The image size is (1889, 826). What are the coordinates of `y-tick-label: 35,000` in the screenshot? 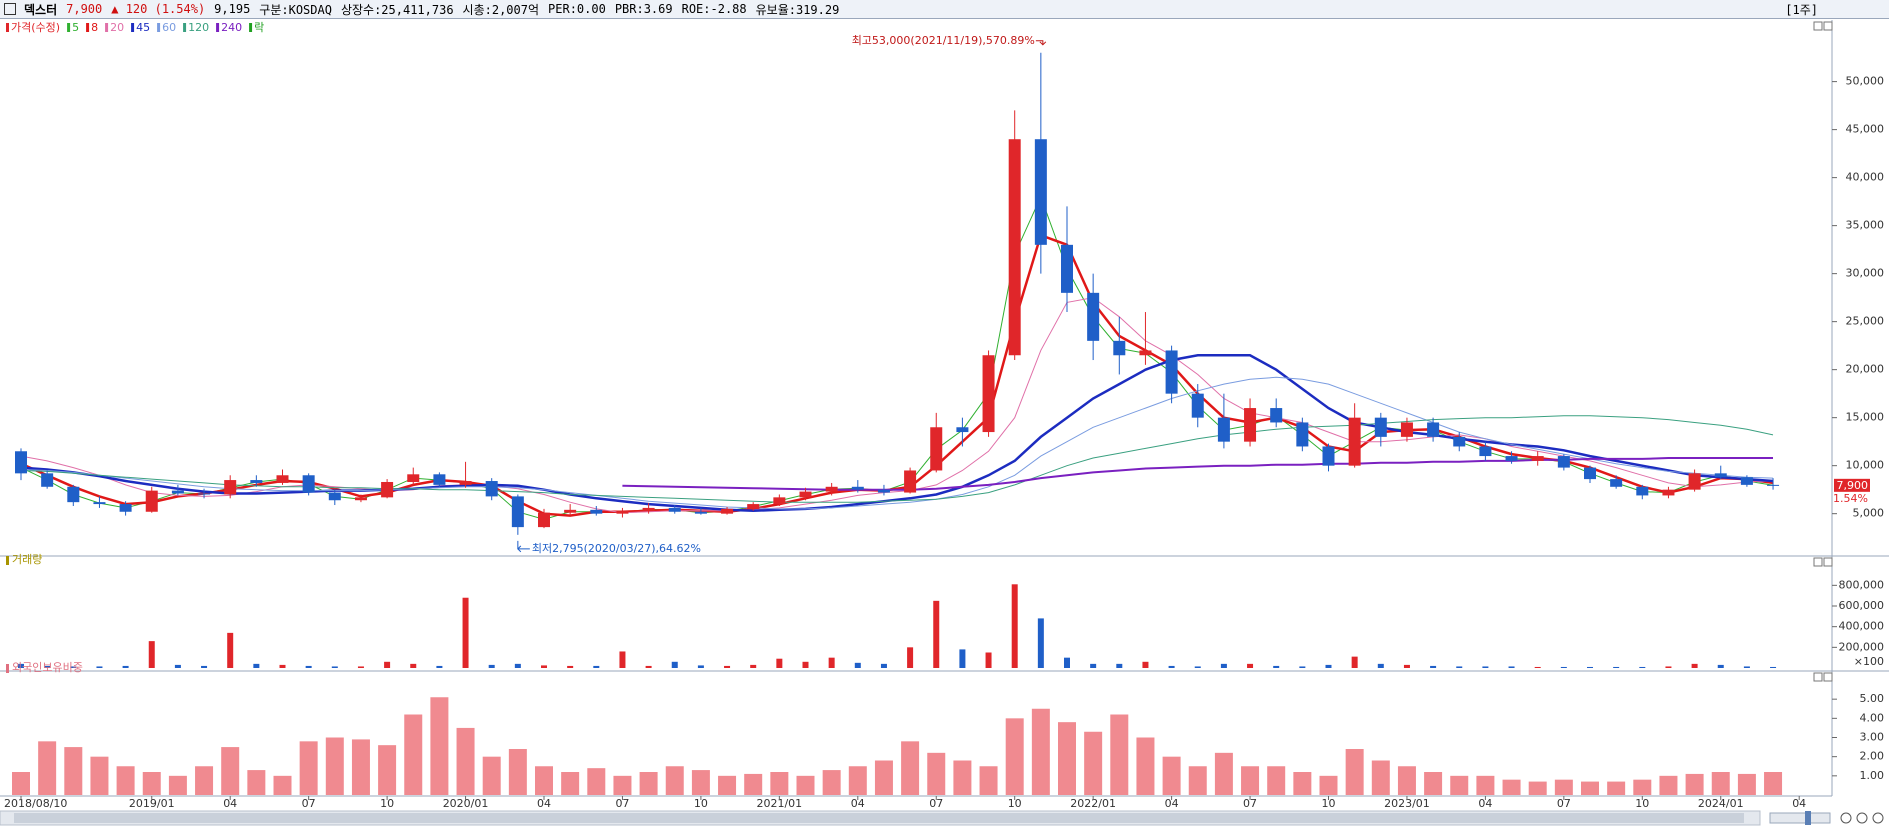 It's located at (1865, 225).